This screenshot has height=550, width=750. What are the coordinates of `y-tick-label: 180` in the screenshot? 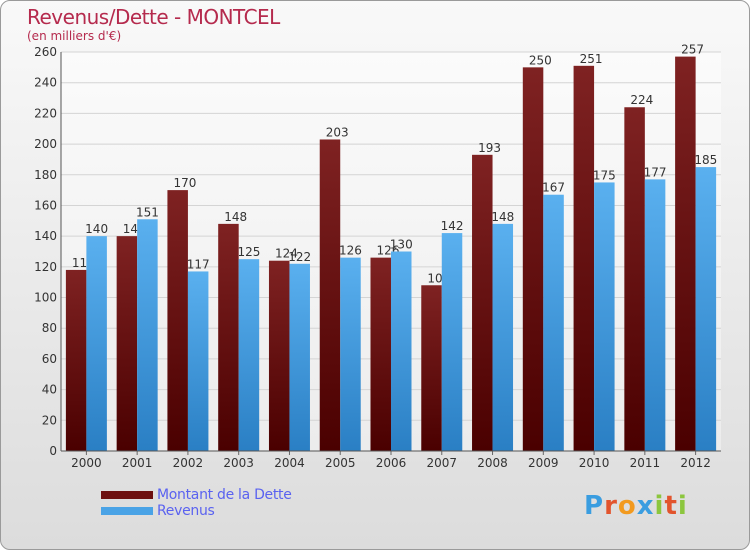 It's located at (45, 175).